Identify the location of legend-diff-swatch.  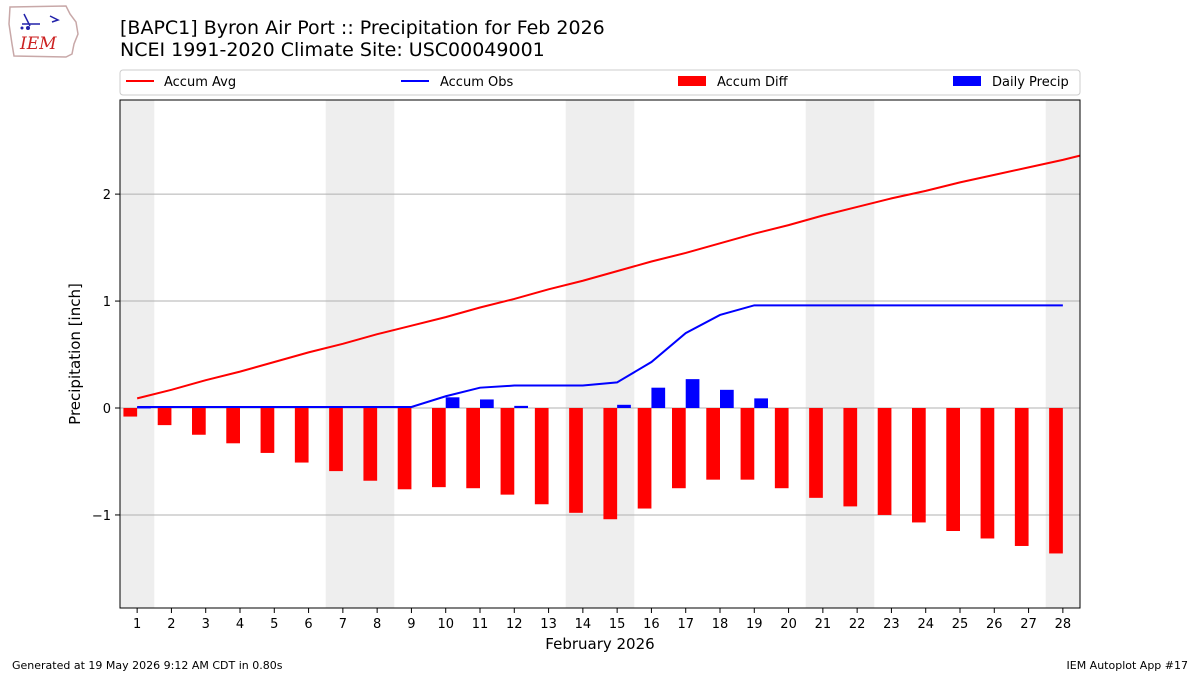
(692, 81).